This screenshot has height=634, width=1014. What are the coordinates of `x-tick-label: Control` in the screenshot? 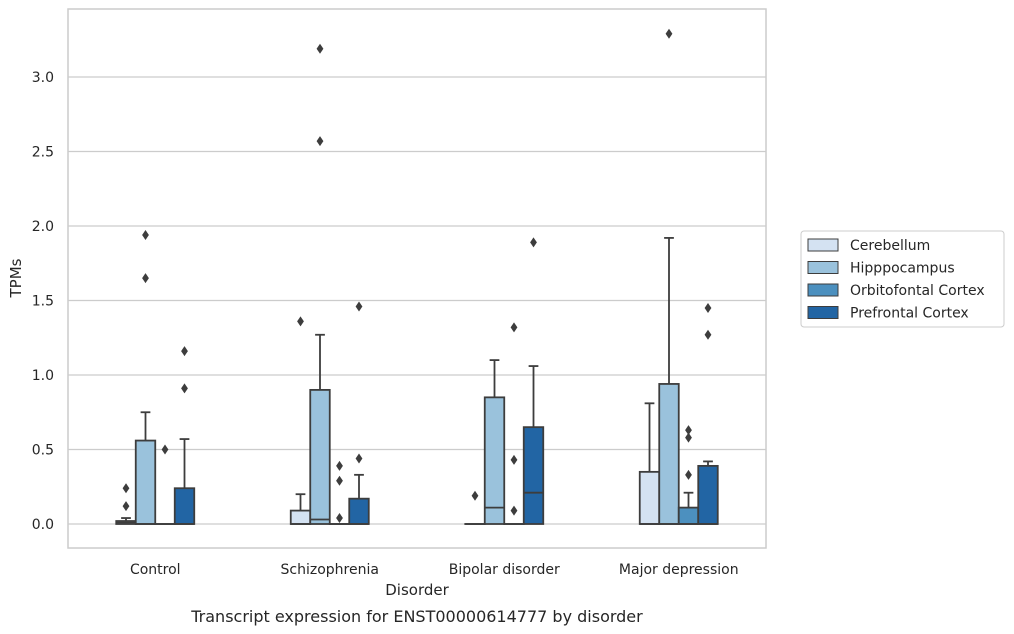 It's located at (155, 570).